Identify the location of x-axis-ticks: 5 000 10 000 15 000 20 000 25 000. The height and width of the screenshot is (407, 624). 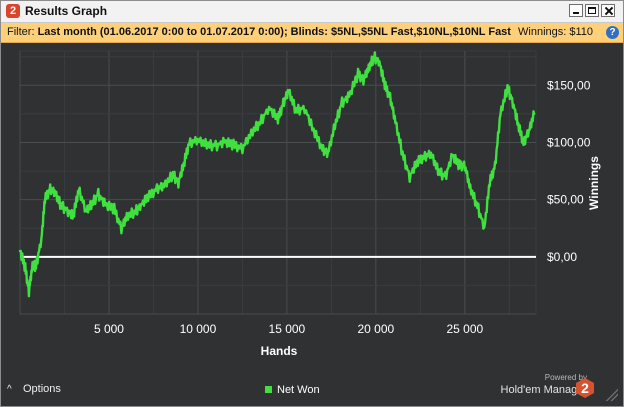
(289, 329).